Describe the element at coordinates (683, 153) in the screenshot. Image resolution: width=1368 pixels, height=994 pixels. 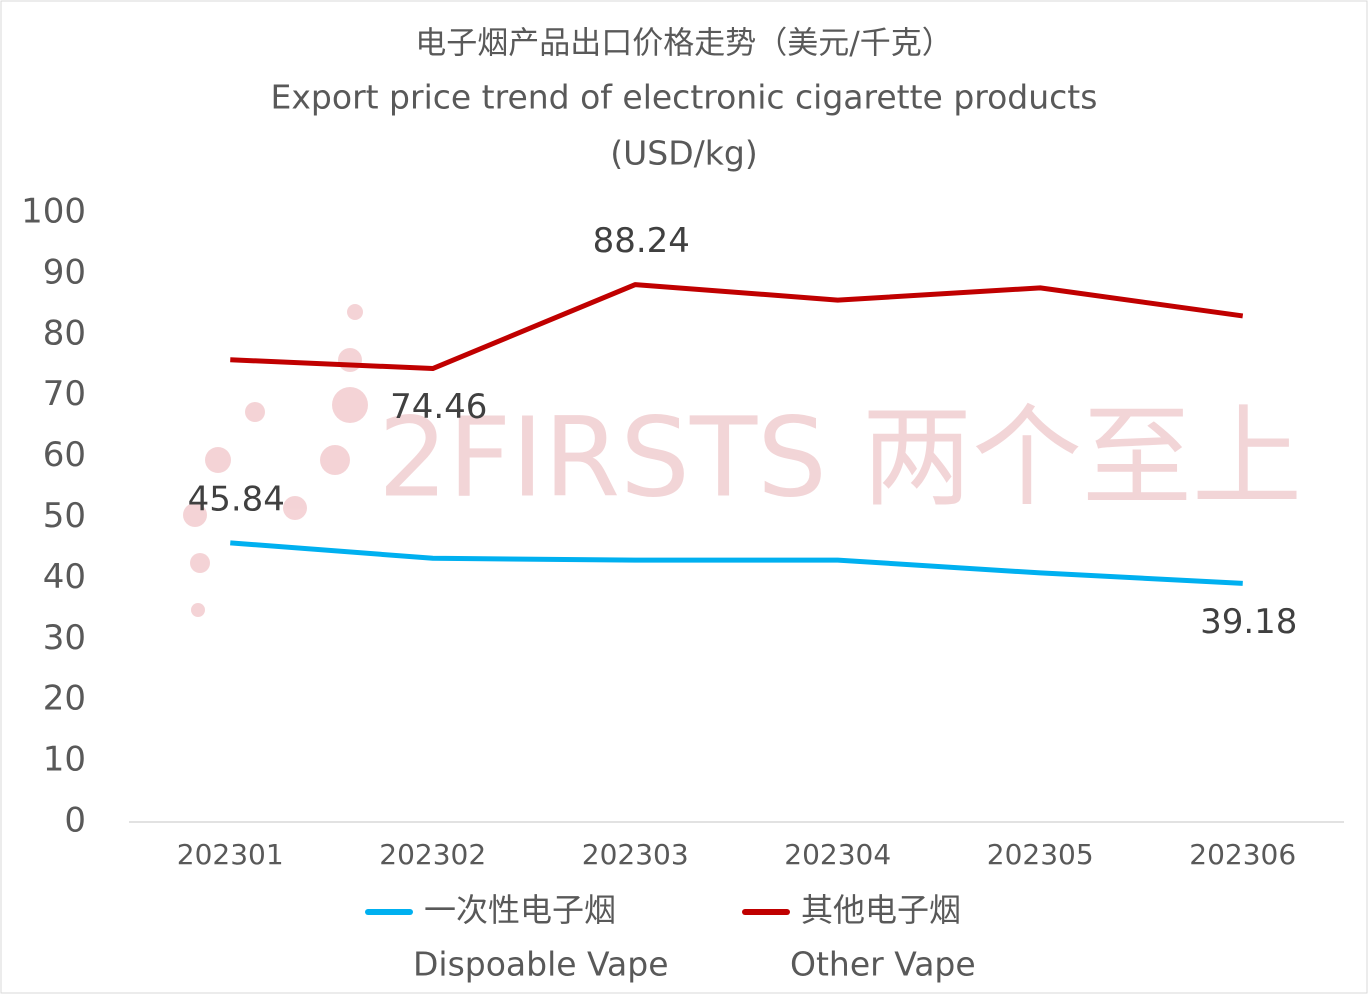
I see `chart-subtitle: (USD/kg)` at that location.